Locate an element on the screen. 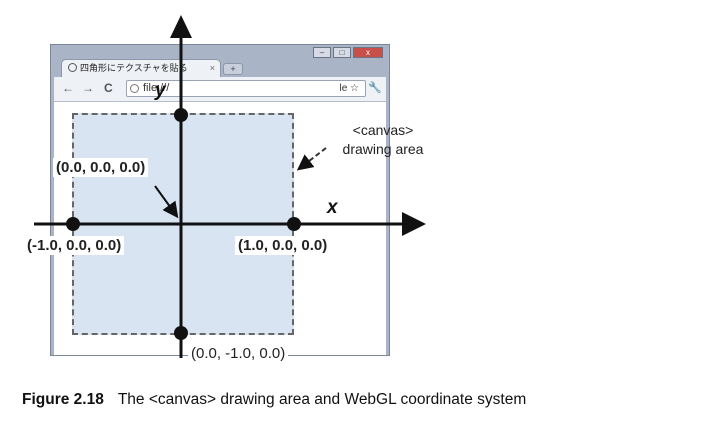 This screenshot has width=705, height=422. annotation-line-2: drawing area is located at coordinates (383, 149).